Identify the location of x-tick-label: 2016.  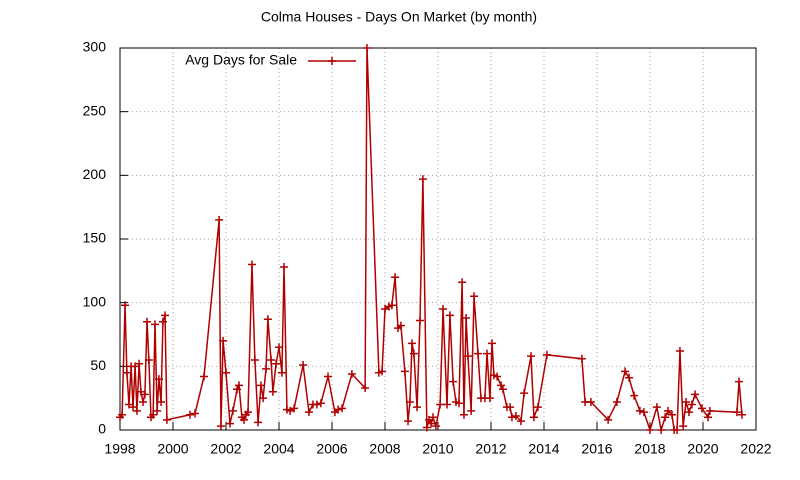
(596, 449).